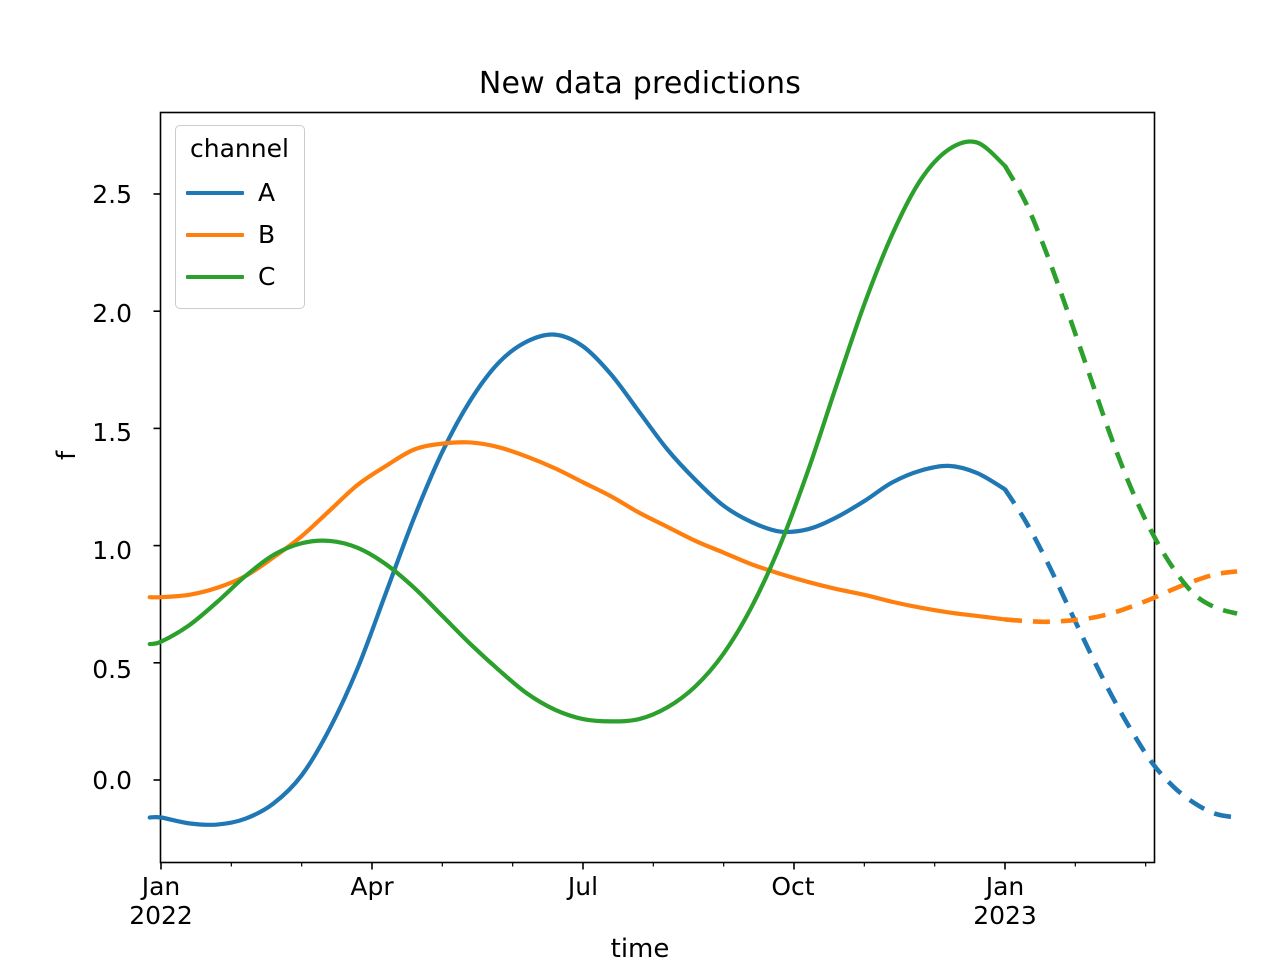 Image resolution: width=1280 pixels, height=964 pixels. I want to click on y-tick-label-2-5: 2.5, so click(112, 194).